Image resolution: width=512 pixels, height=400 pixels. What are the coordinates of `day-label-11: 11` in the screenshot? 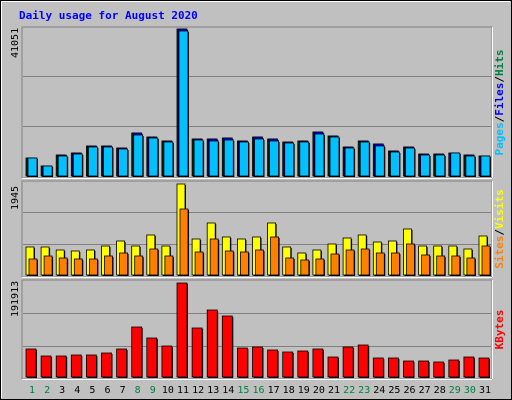 It's located at (183, 390).